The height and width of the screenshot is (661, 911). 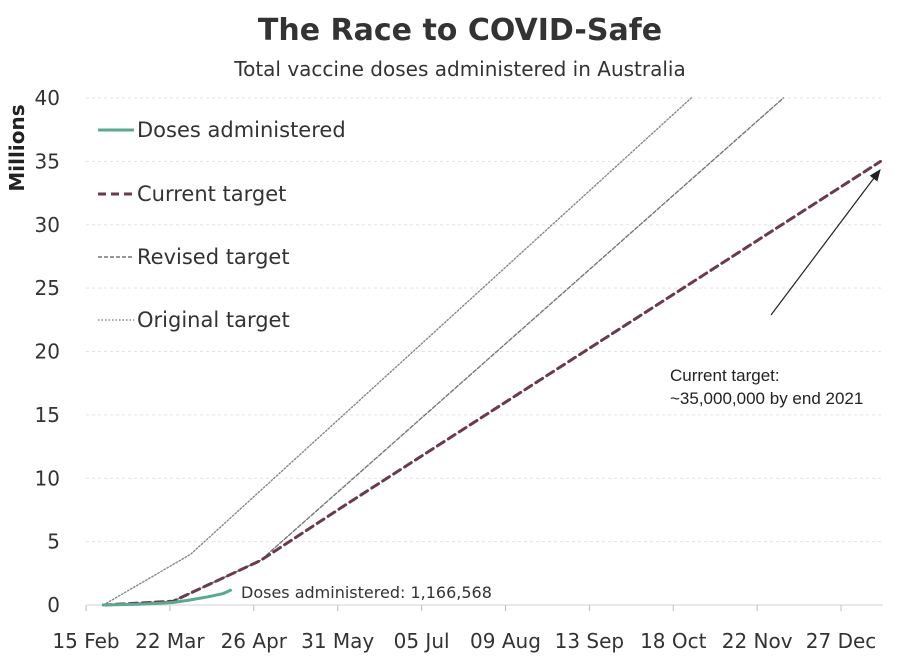 What do you see at coordinates (17, 147) in the screenshot?
I see `y-axis-label: Millions` at bounding box center [17, 147].